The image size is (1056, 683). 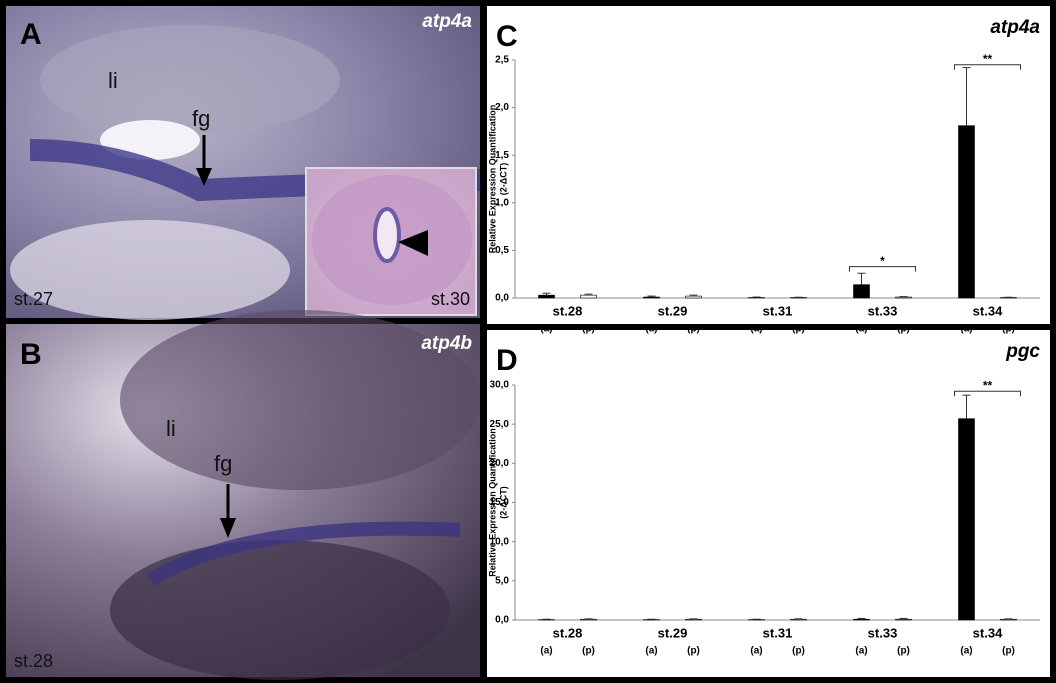 What do you see at coordinates (778, 310) in the screenshot?
I see `x-tick-label: st.31` at bounding box center [778, 310].